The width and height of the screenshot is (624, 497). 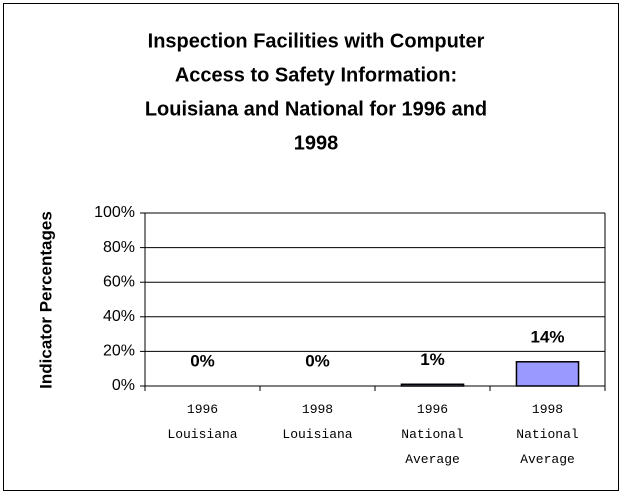 What do you see at coordinates (123, 385) in the screenshot?
I see `y-tick-label: 0%` at bounding box center [123, 385].